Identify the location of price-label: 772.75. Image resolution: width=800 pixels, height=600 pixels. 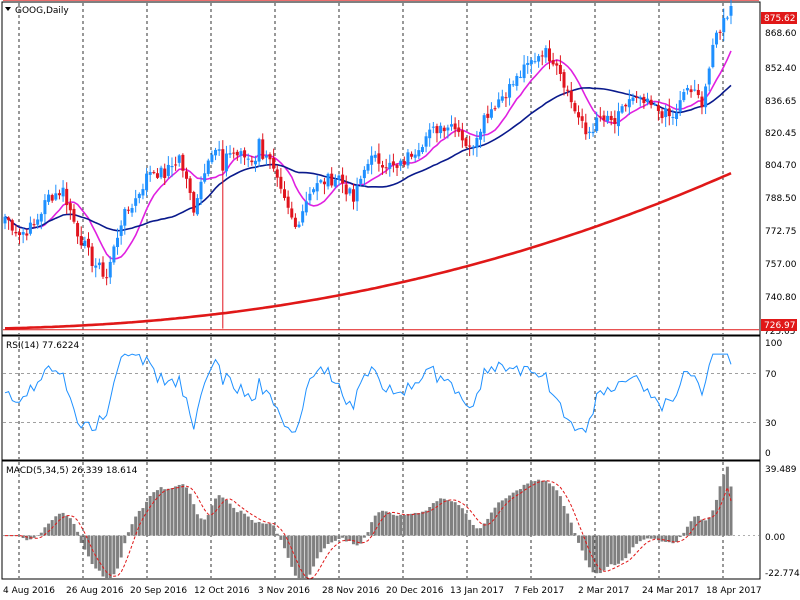
(781, 232).